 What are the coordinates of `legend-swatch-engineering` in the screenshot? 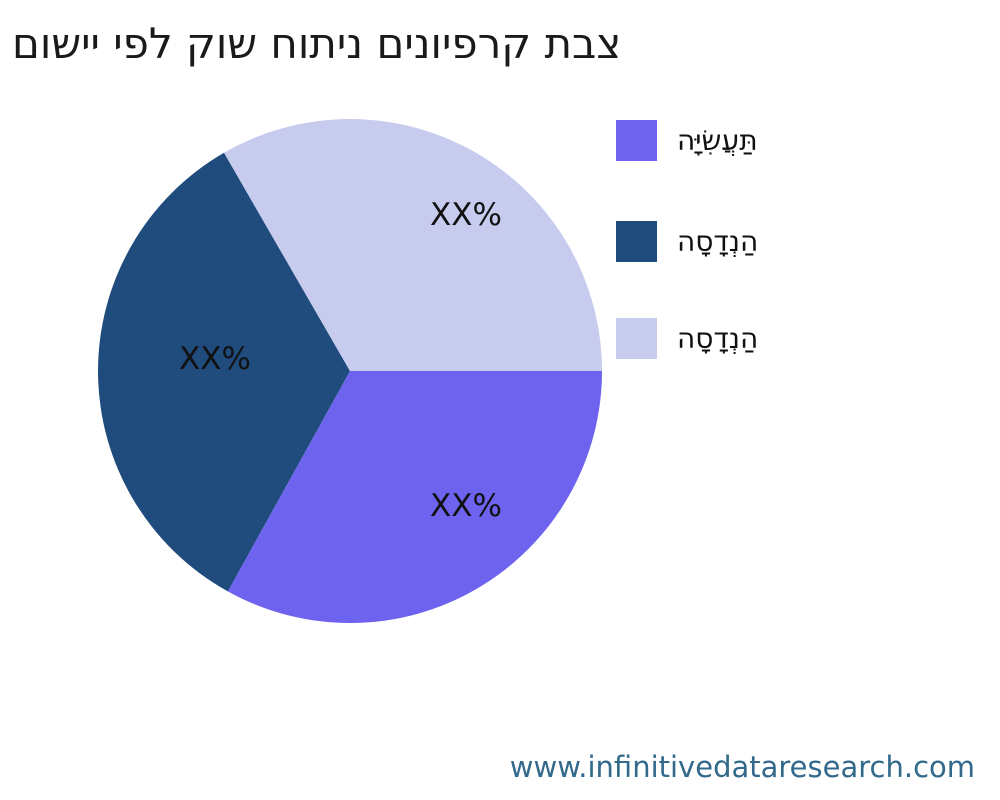 It's located at (636, 241).